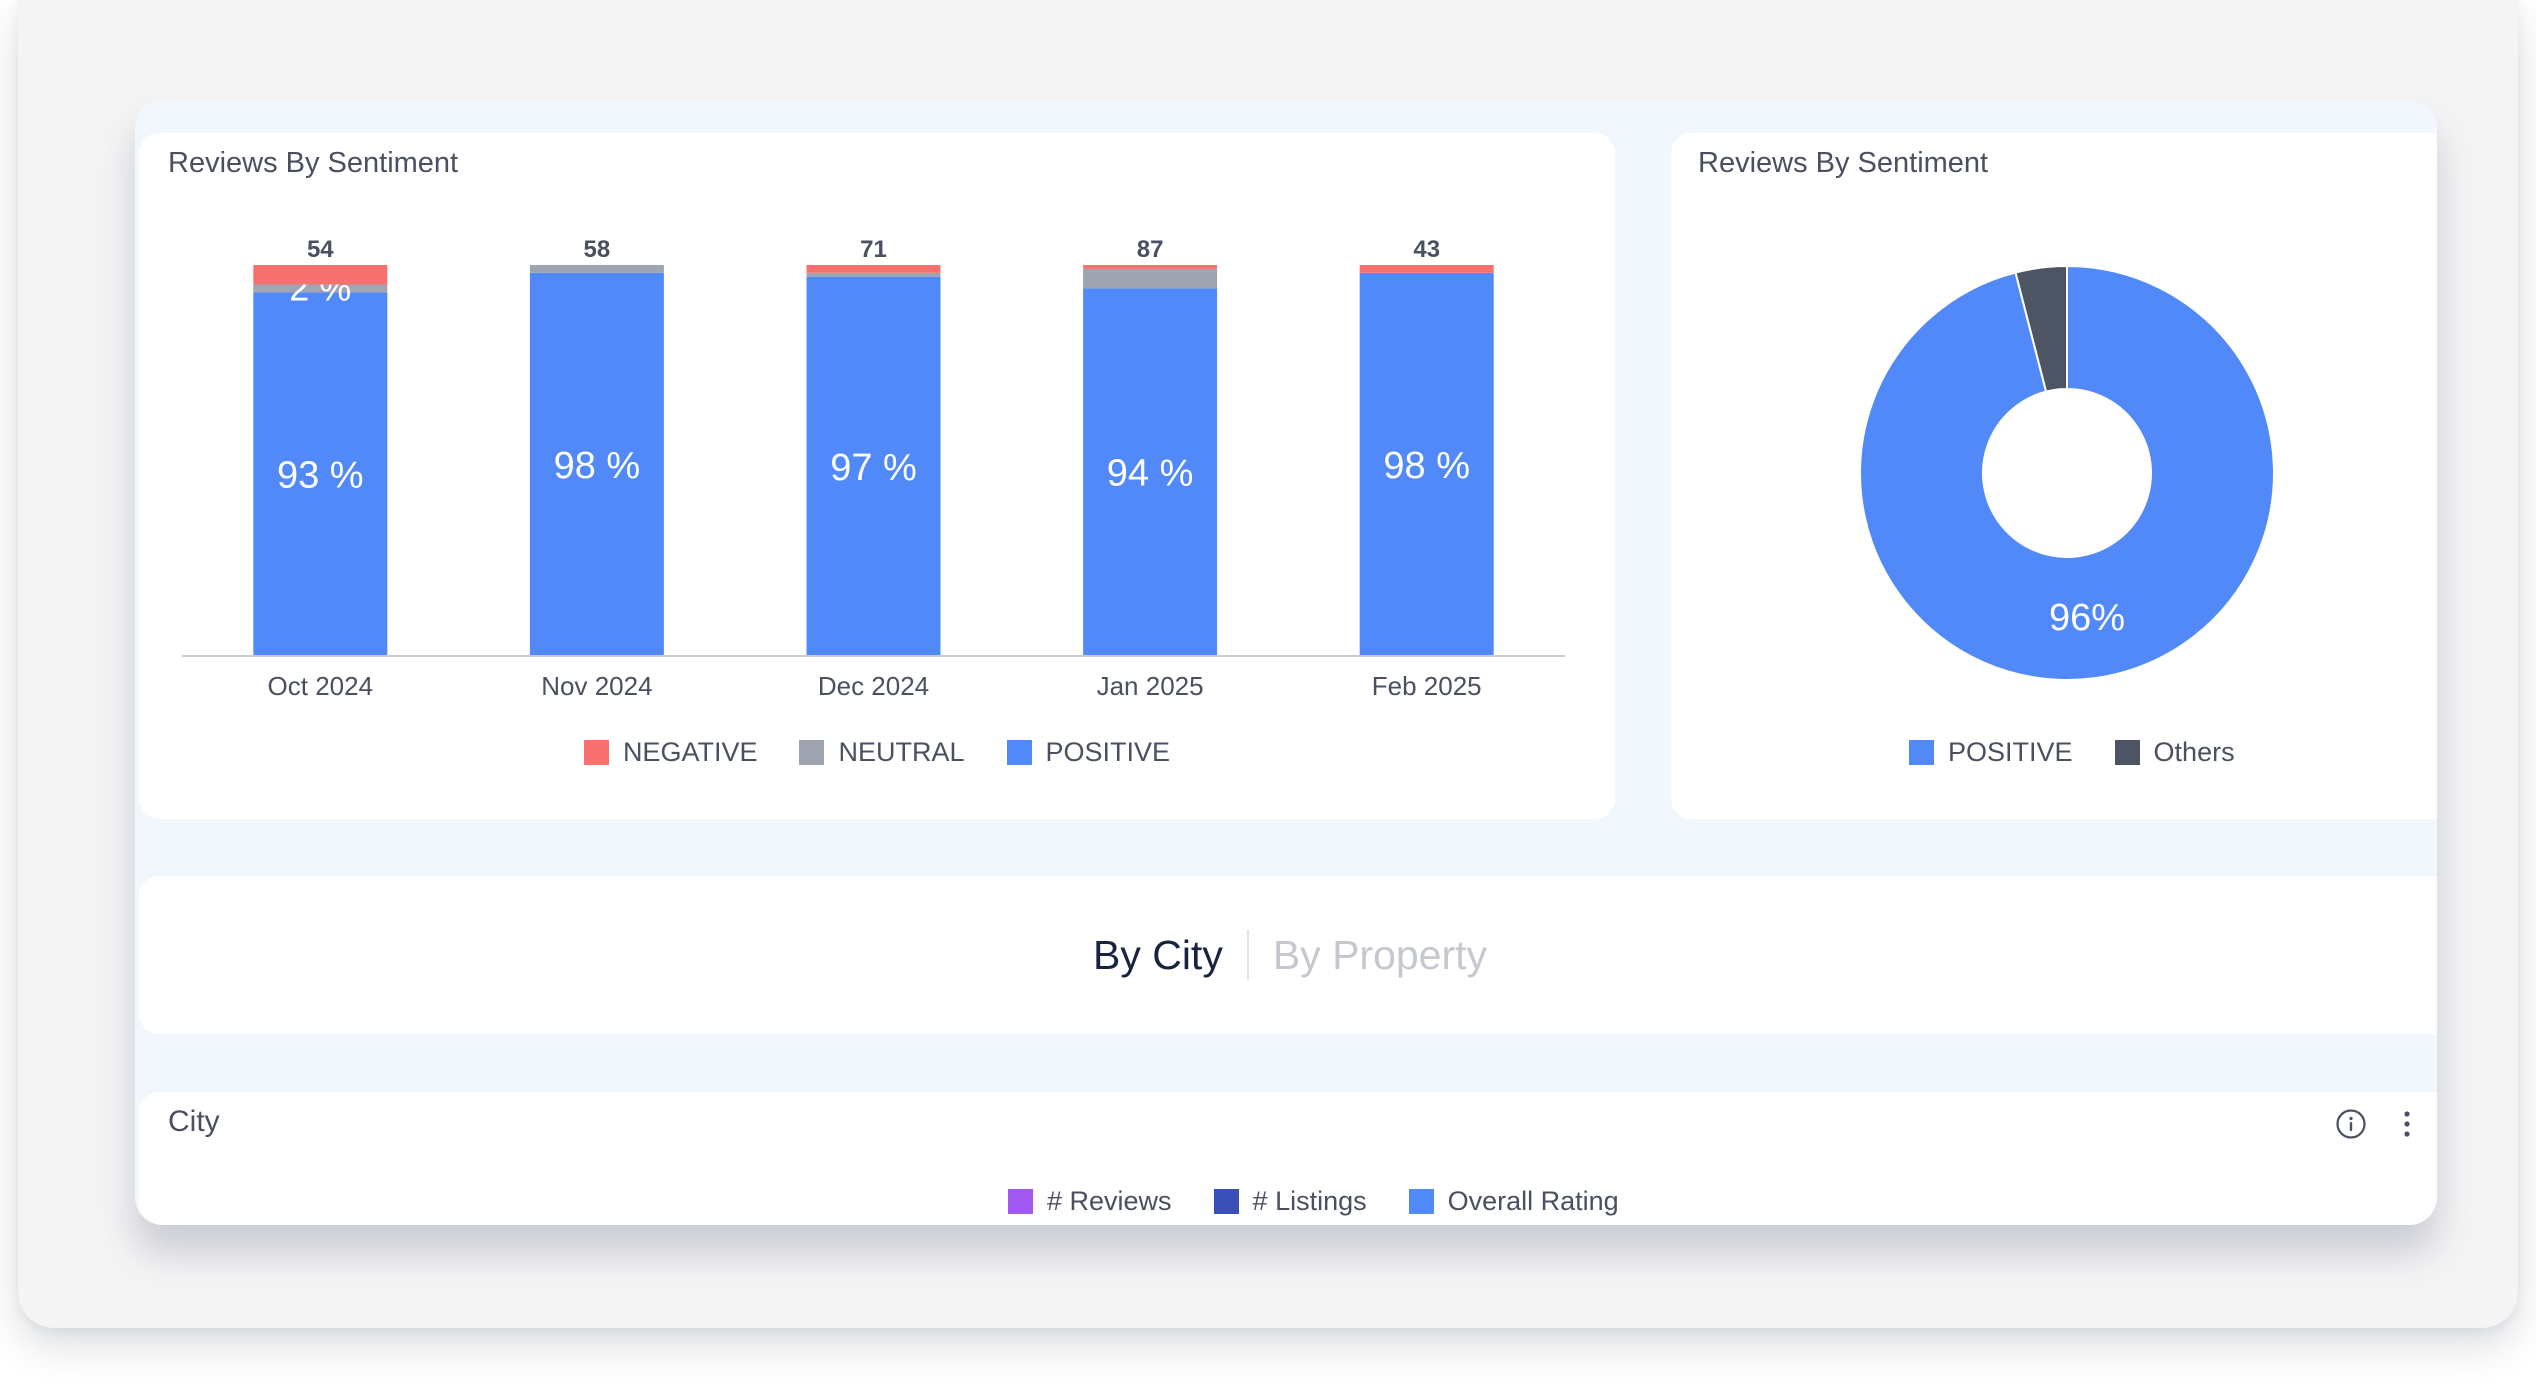 Image resolution: width=2536 pixels, height=1387 pixels. I want to click on x-tick-label: Feb 2025, so click(1427, 686).